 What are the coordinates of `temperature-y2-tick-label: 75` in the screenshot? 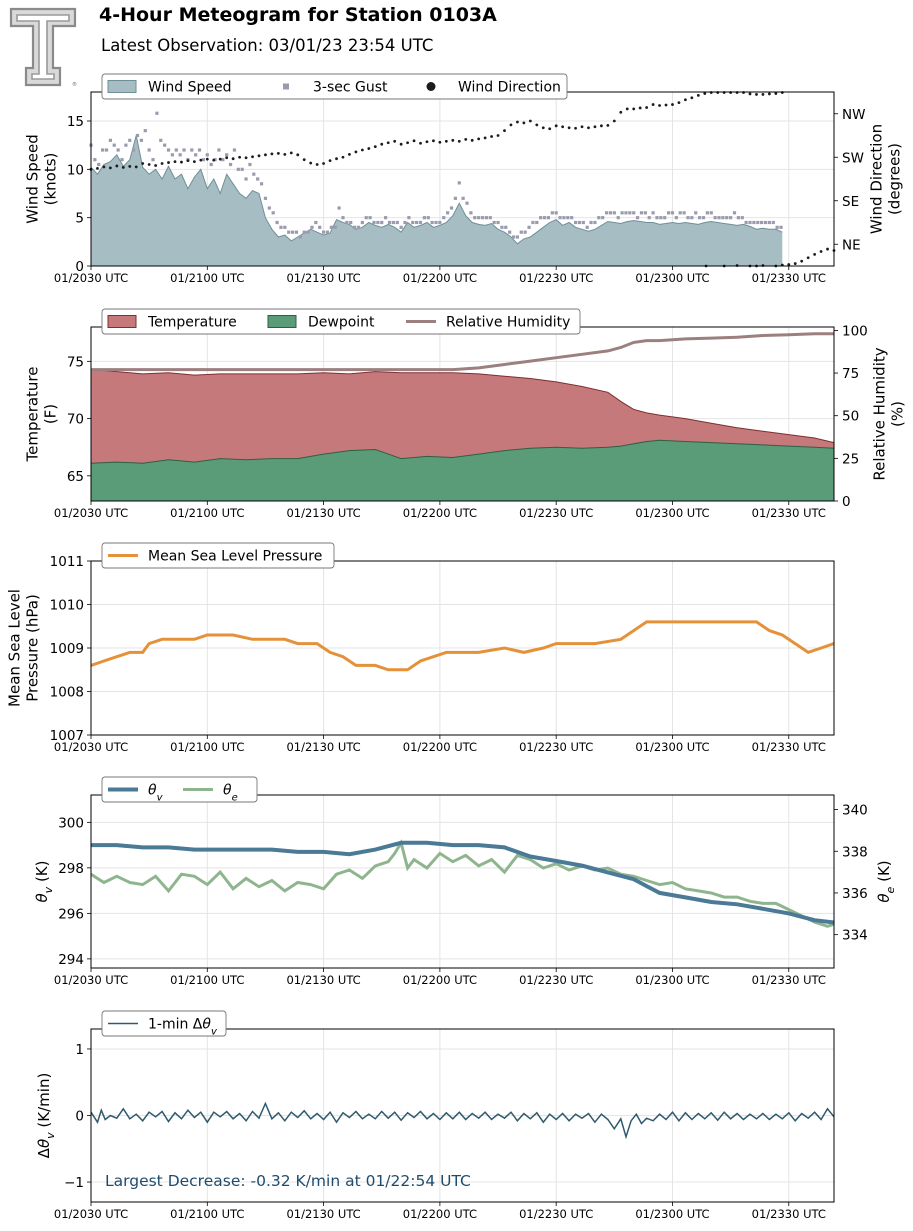 It's located at (850, 374).